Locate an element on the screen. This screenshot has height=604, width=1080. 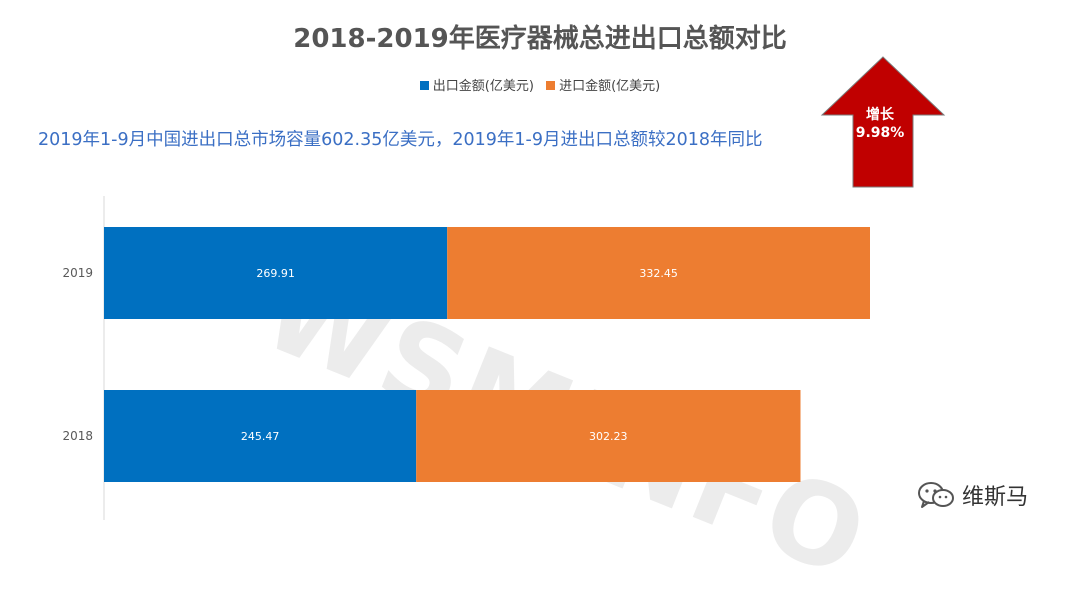
data-label-export-2018: 245.47 is located at coordinates (260, 436).